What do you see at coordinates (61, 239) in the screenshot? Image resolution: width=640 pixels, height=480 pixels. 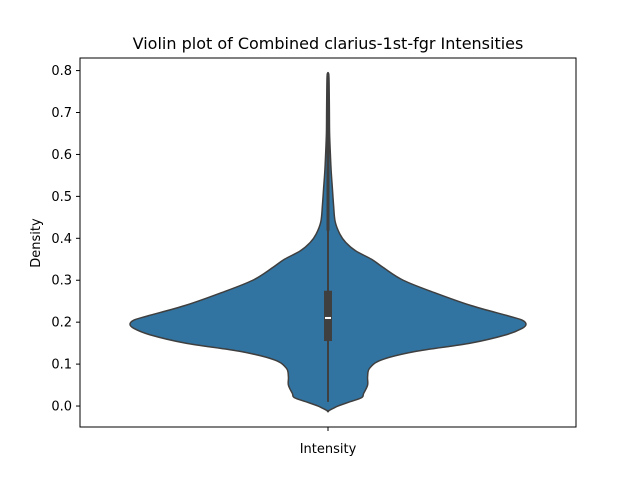 I see `y-tick-label: 0.4` at bounding box center [61, 239].